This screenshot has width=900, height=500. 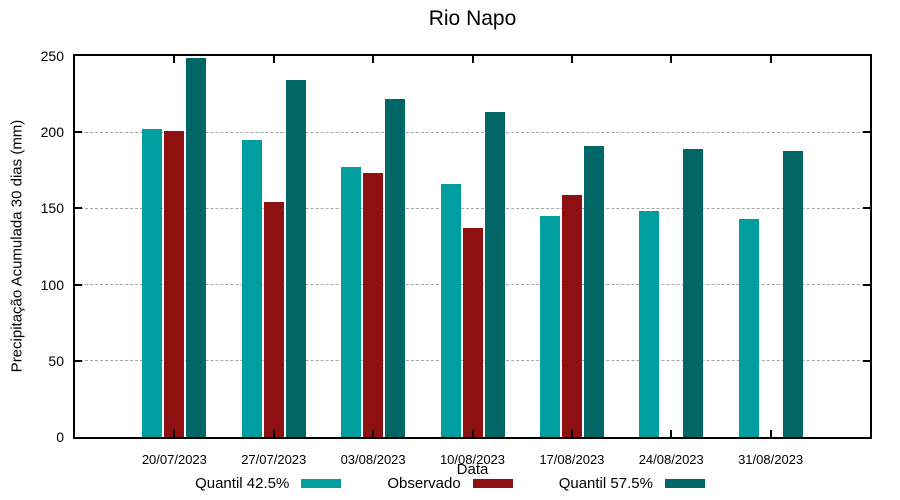 What do you see at coordinates (771, 459) in the screenshot?
I see `x-tick-label: 31/08/2023` at bounding box center [771, 459].